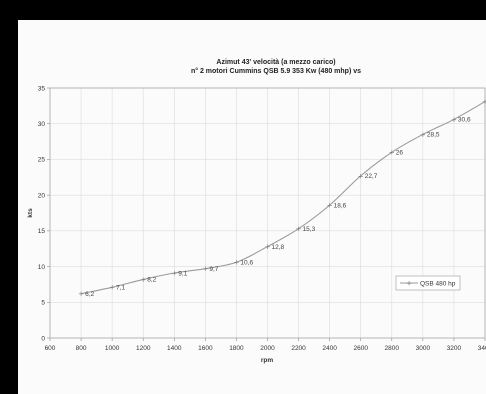 The width and height of the screenshot is (486, 394). Describe the element at coordinates (182, 273) in the screenshot. I see `data-label: 9,1` at that location.